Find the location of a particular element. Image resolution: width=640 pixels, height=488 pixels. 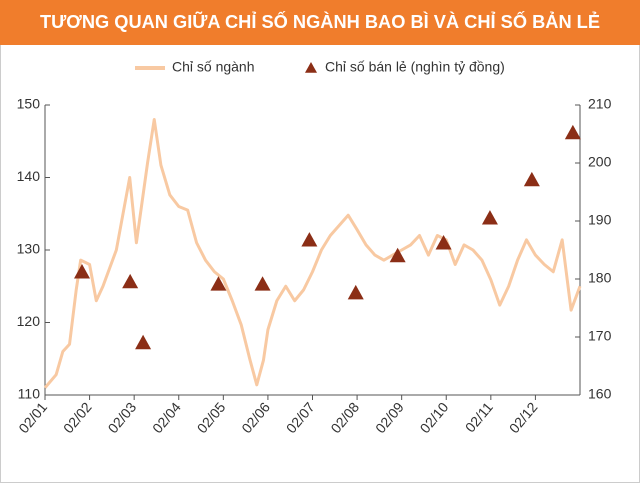

y-tick-label: 140 is located at coordinates (29, 176).